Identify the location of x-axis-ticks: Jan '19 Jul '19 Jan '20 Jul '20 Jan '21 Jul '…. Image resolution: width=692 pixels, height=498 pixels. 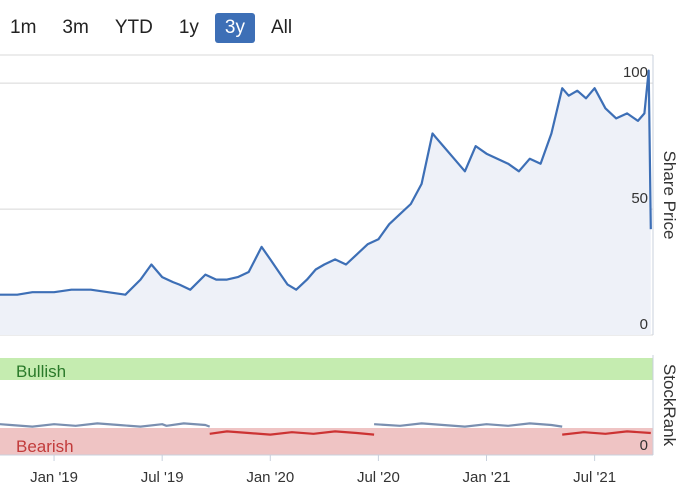
(326, 470).